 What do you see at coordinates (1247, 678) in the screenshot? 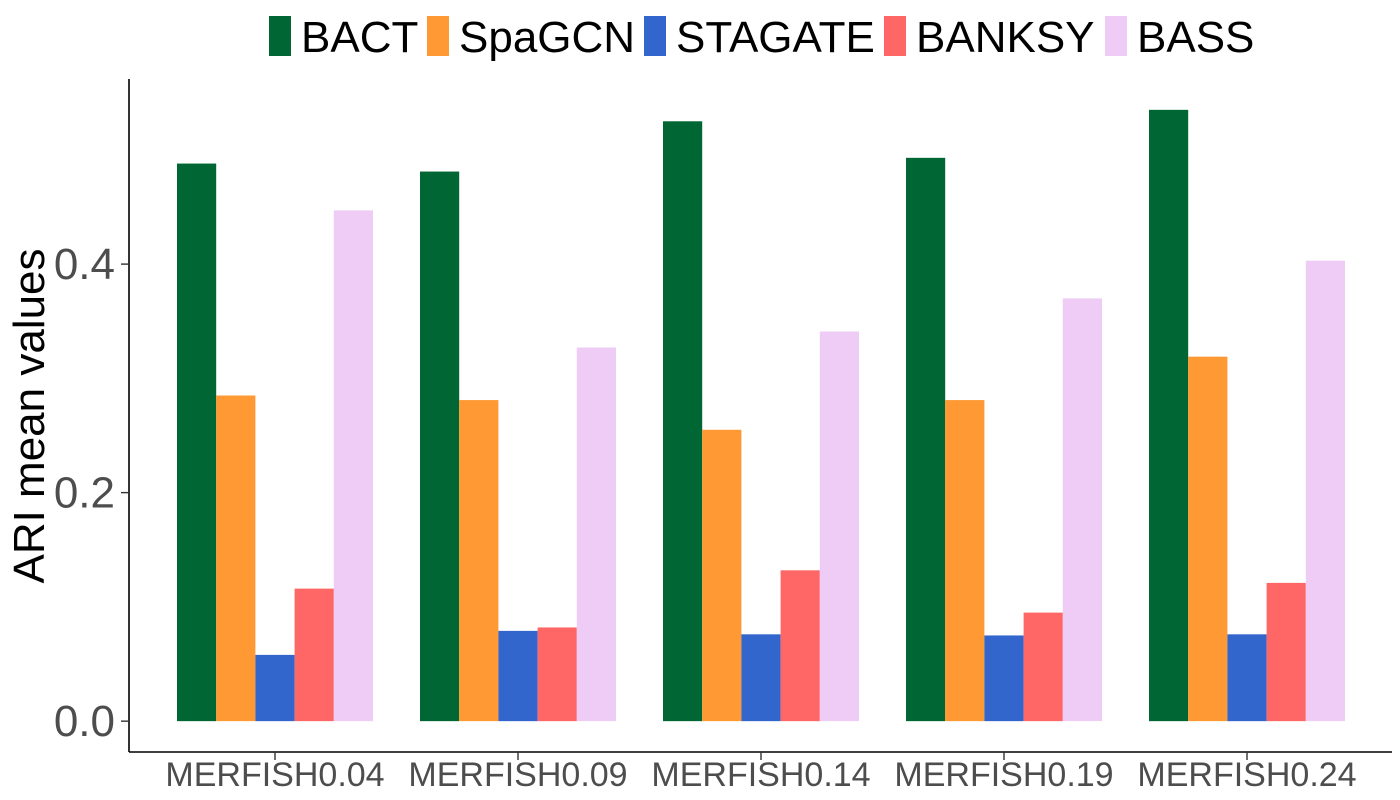
I see `bar-stagate-merfish0.24` at bounding box center [1247, 678].